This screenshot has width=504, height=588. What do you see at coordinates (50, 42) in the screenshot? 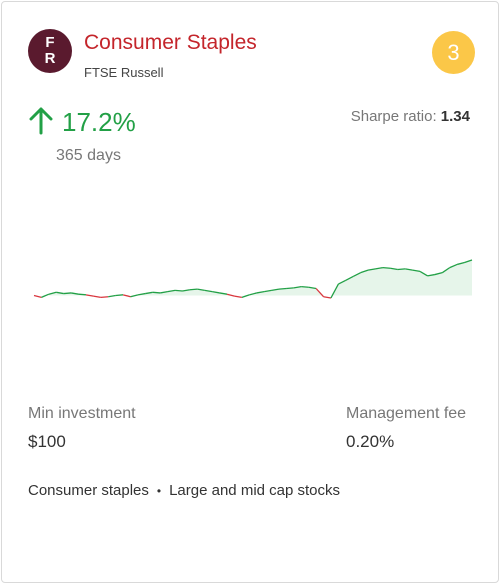
I see `logo-letter-1: F` at bounding box center [50, 42].